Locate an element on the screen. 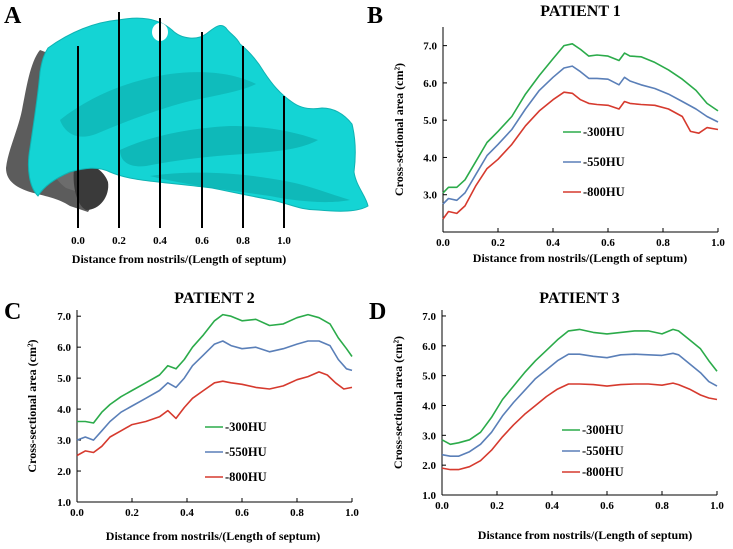 Image resolution: width=733 pixels, height=549 pixels. panel-a-tick-label: 0.4 is located at coordinates (160, 241).